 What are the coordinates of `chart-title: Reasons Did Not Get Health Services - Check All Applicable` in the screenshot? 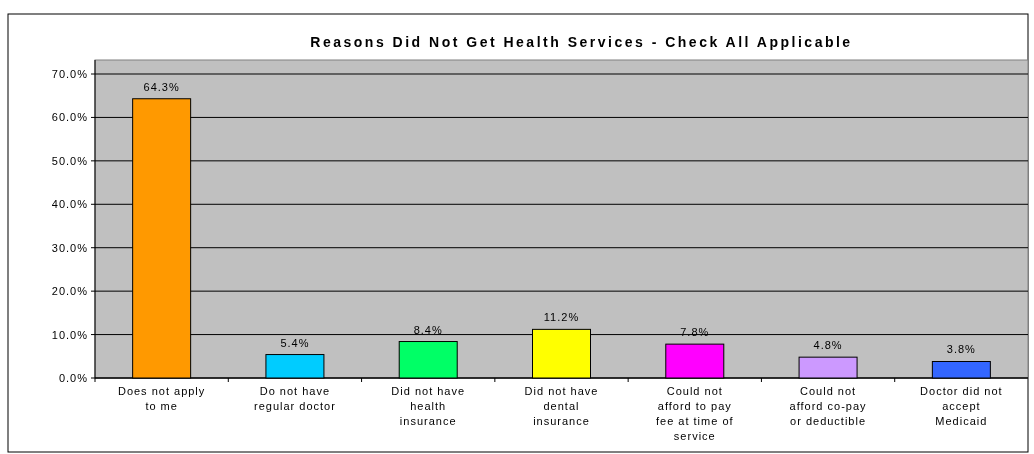 It's located at (581, 42).